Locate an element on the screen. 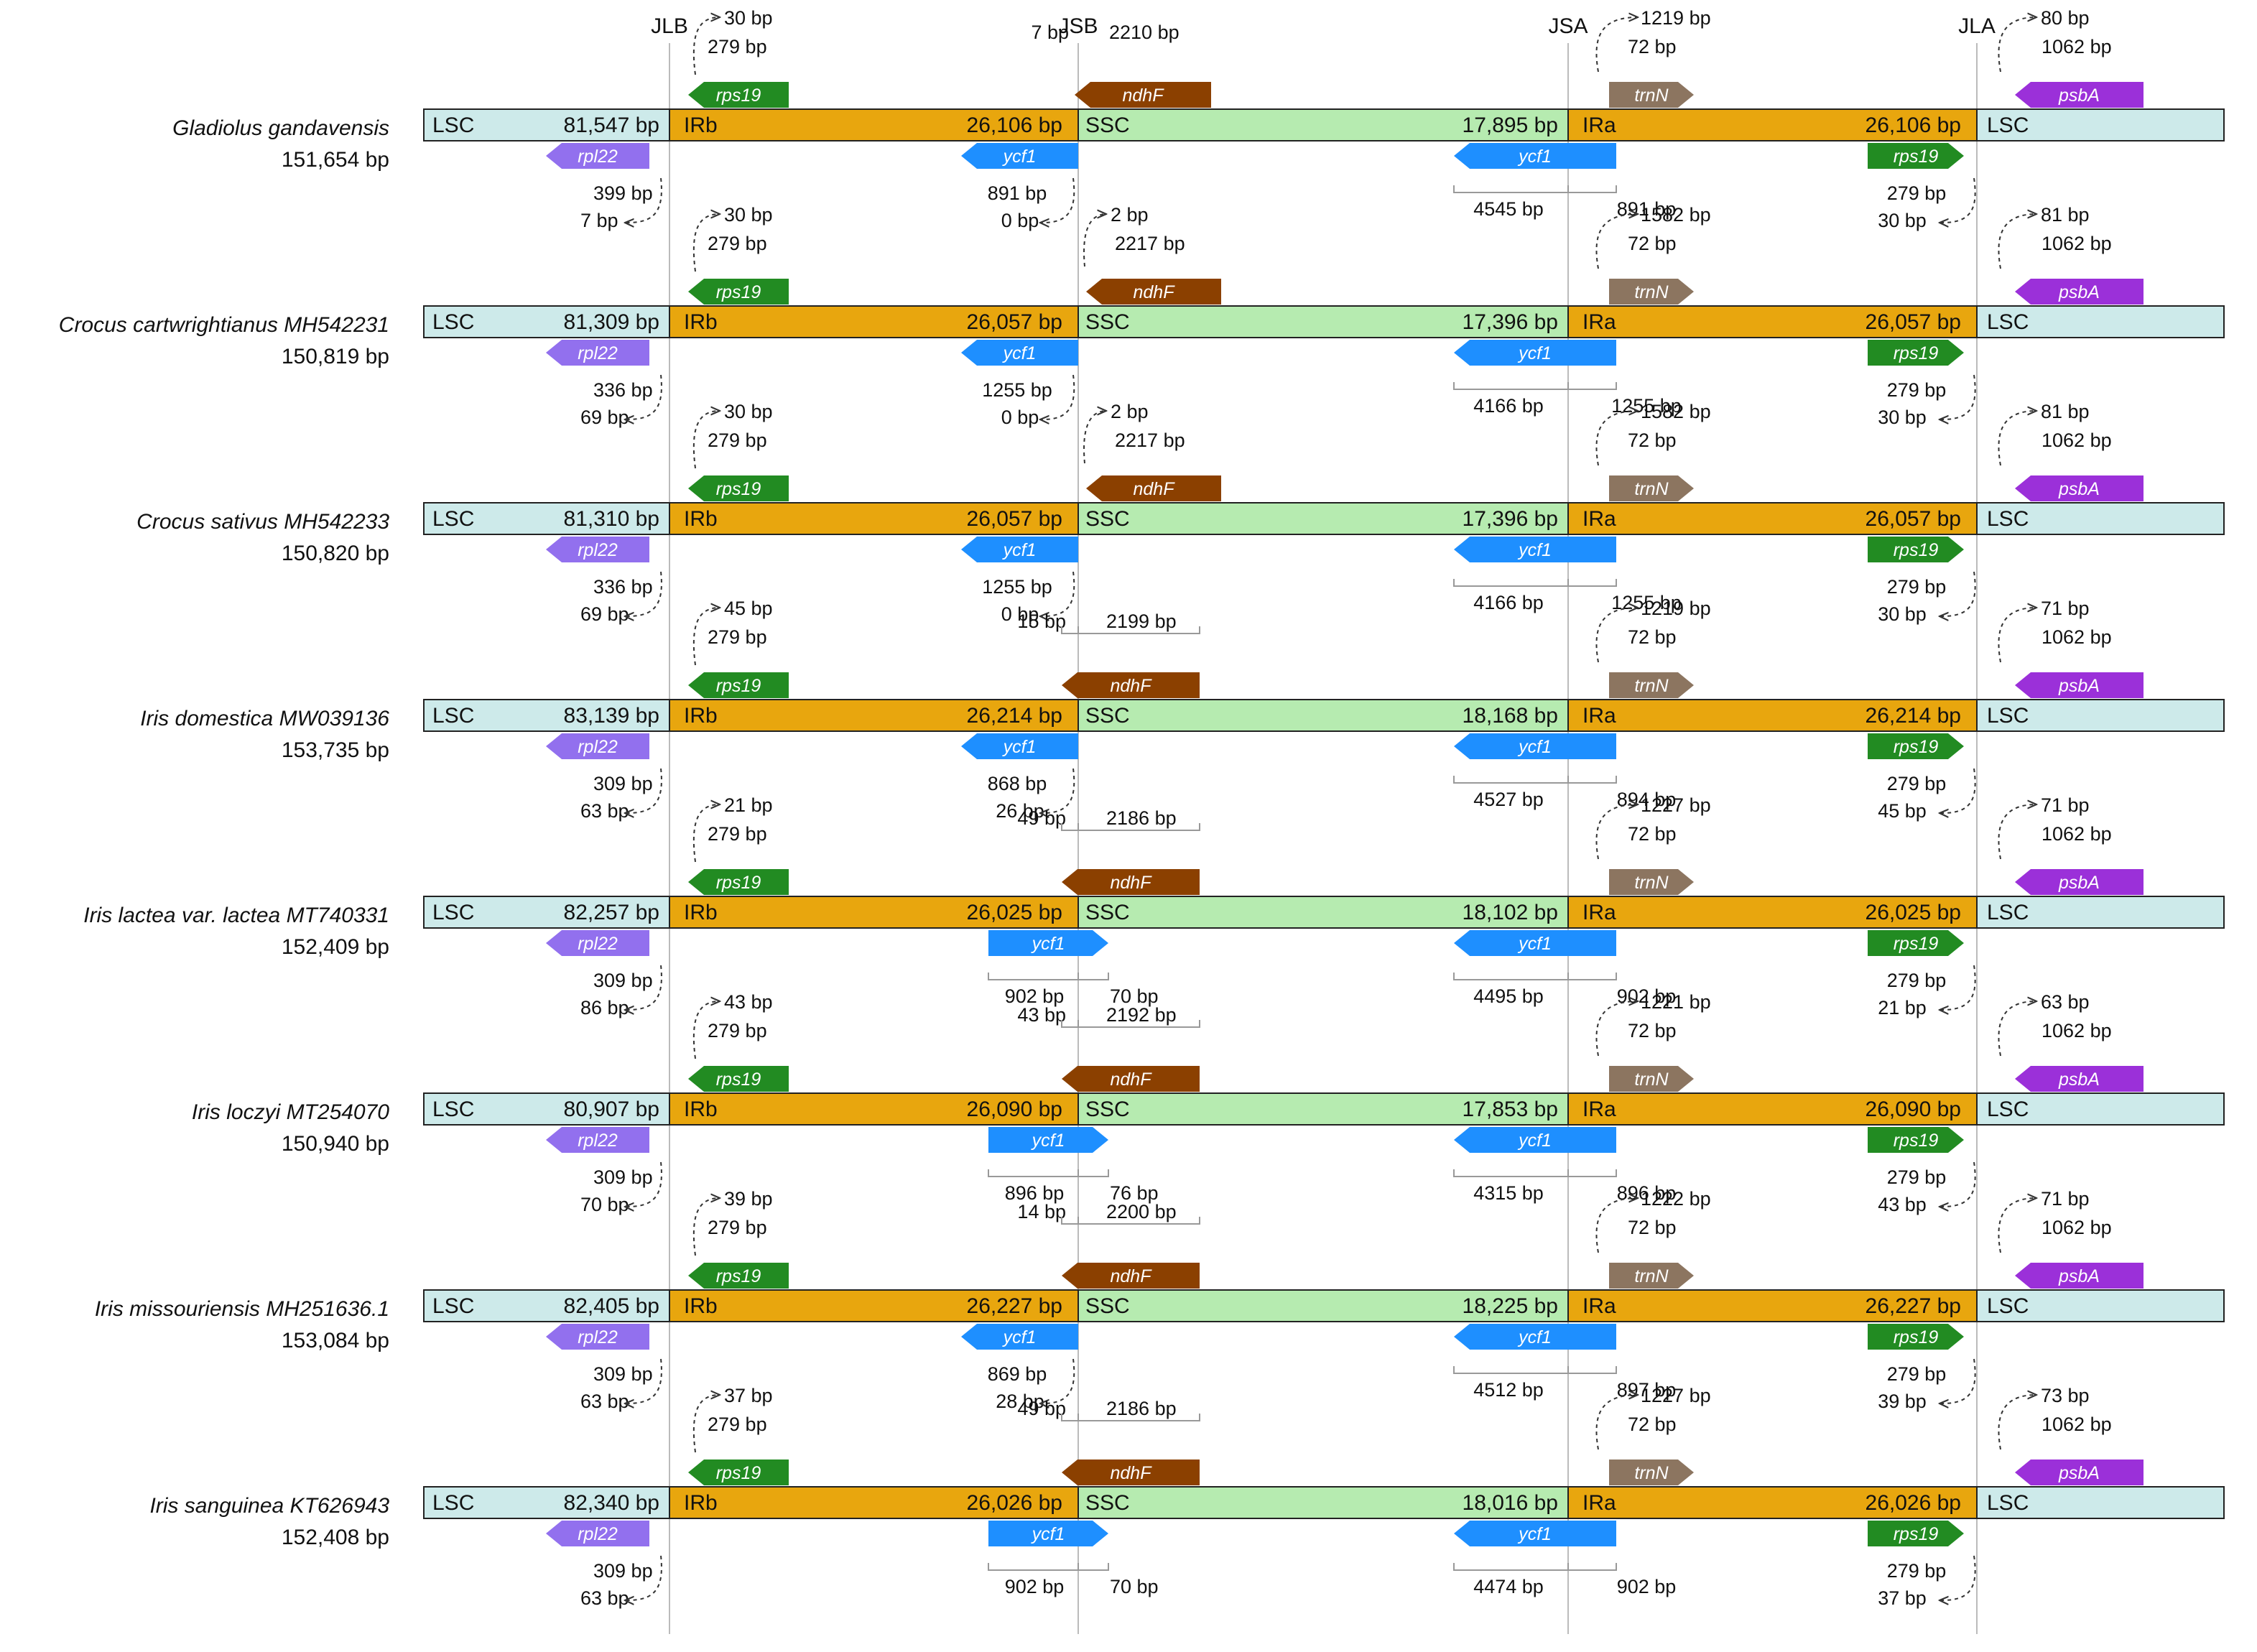  gene-rps19-ira: rps19 is located at coordinates (1916, 943).